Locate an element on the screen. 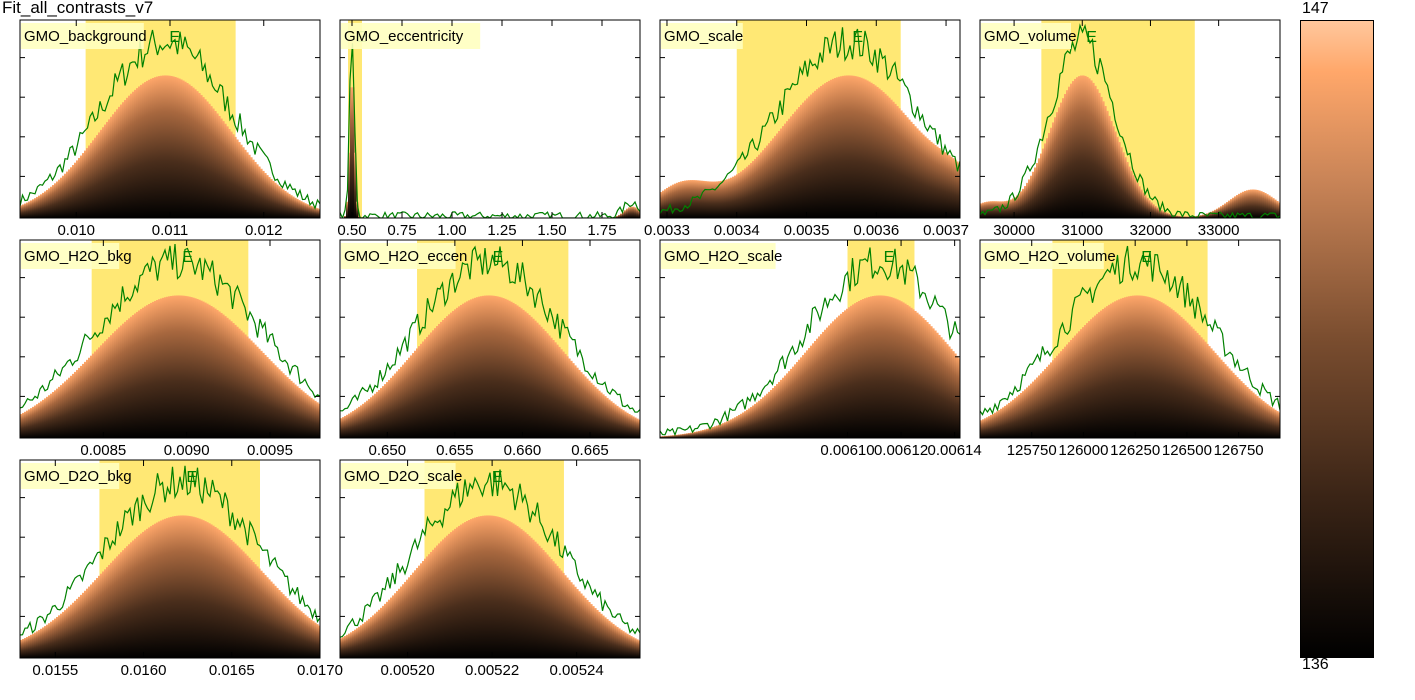  x-tick-label: 0.50 is located at coordinates (351, 230).